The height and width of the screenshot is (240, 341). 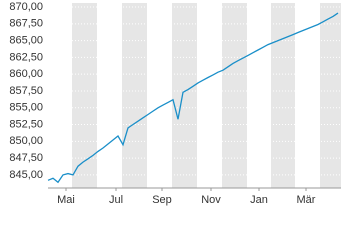 What do you see at coordinates (26, 175) in the screenshot?
I see `y-tick-label: 845,00` at bounding box center [26, 175].